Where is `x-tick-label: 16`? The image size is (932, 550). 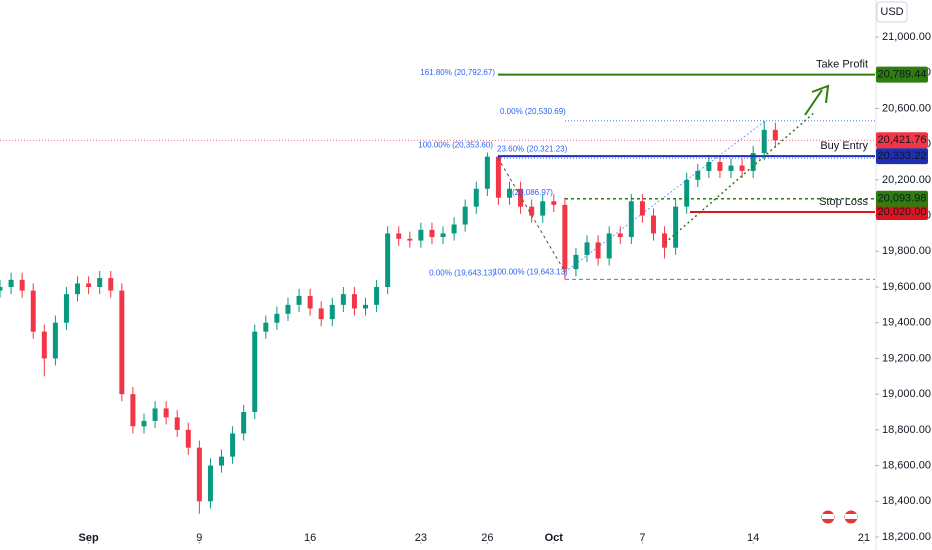 x-tick-label: 16 is located at coordinates (310, 538).